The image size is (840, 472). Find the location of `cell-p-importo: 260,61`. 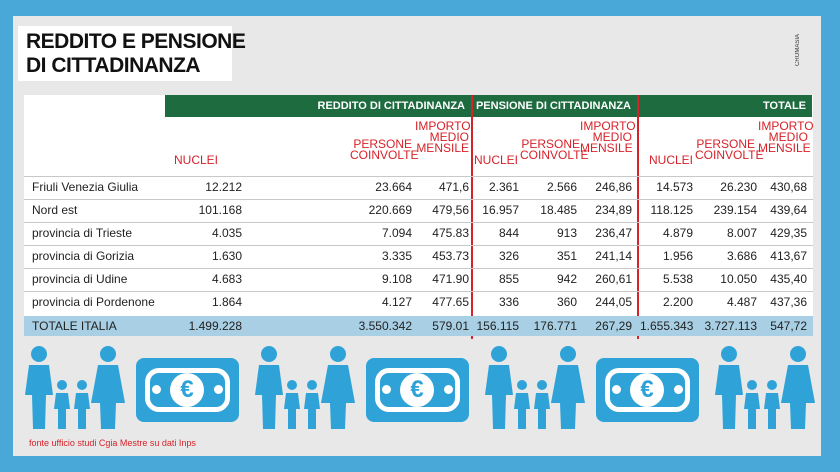

cell-p-importo: 260,61 is located at coordinates (613, 279).